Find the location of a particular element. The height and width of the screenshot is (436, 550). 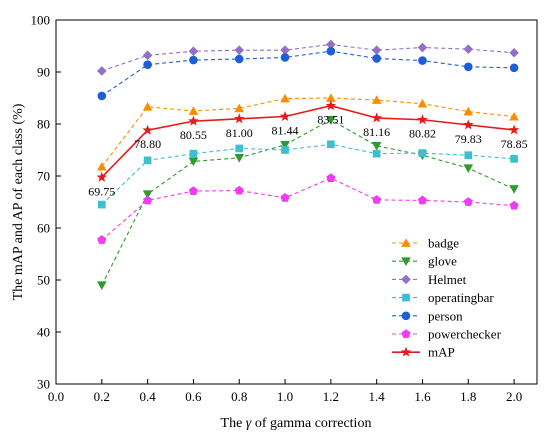

series-line-operatingbar is located at coordinates (308, 174).